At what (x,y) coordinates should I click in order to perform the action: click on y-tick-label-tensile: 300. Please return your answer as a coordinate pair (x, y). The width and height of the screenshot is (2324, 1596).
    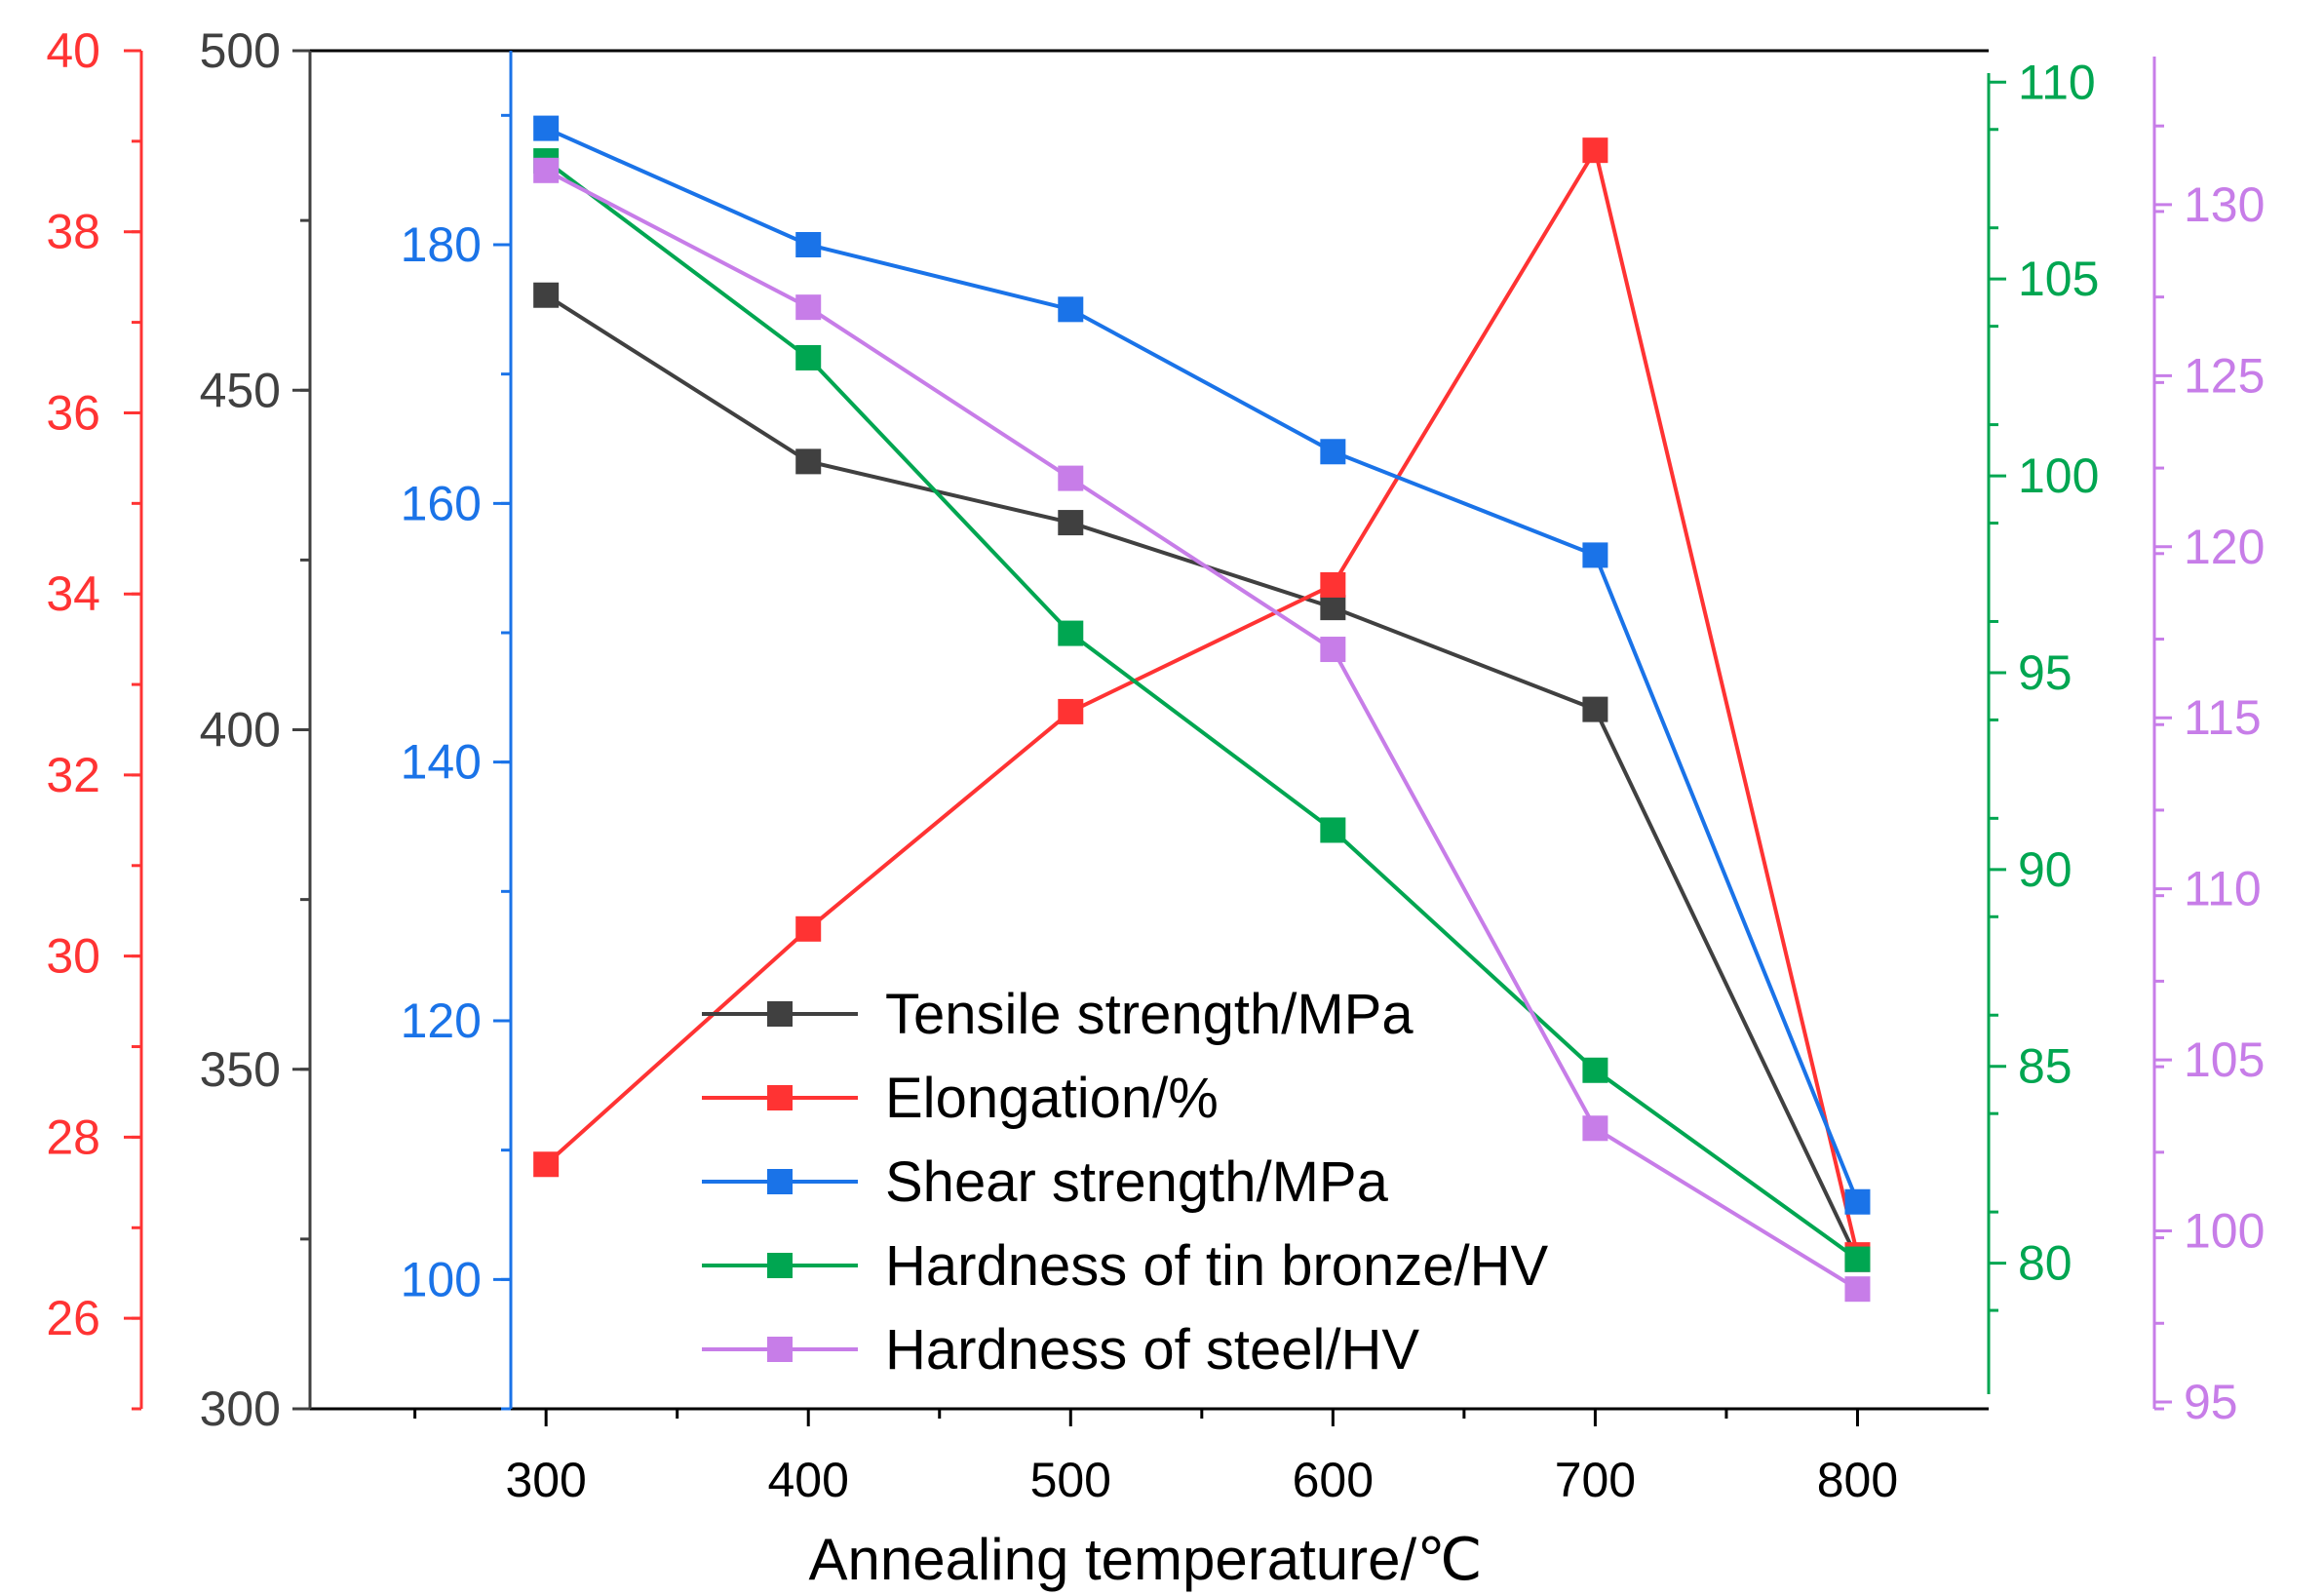
    Looking at the image, I should click on (240, 1409).